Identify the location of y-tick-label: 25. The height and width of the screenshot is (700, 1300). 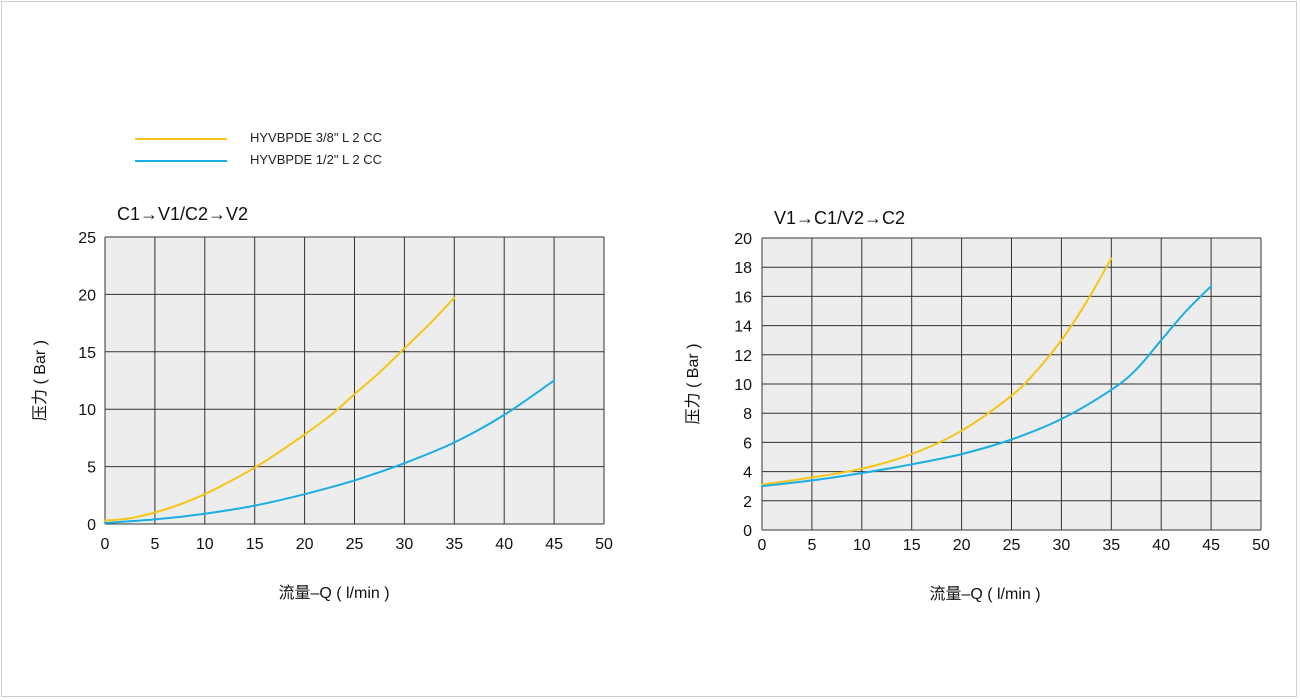
(87, 238).